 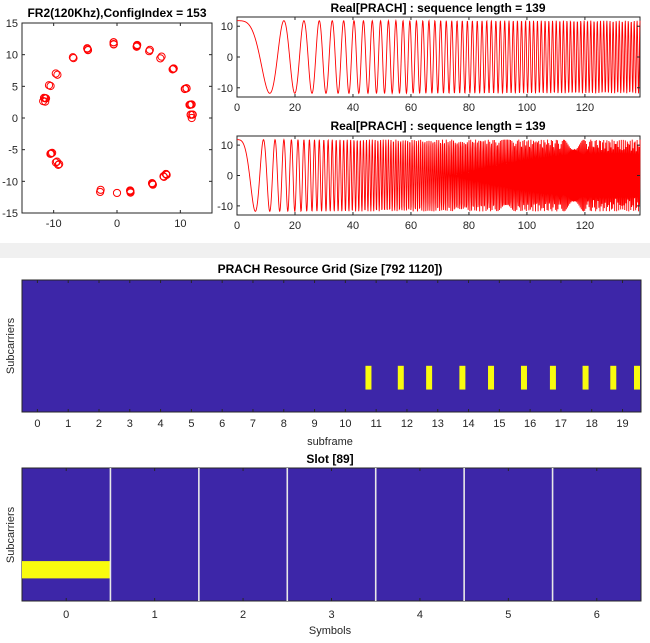 I want to click on slot-grid-x-label: Symbols, so click(x=330, y=631).